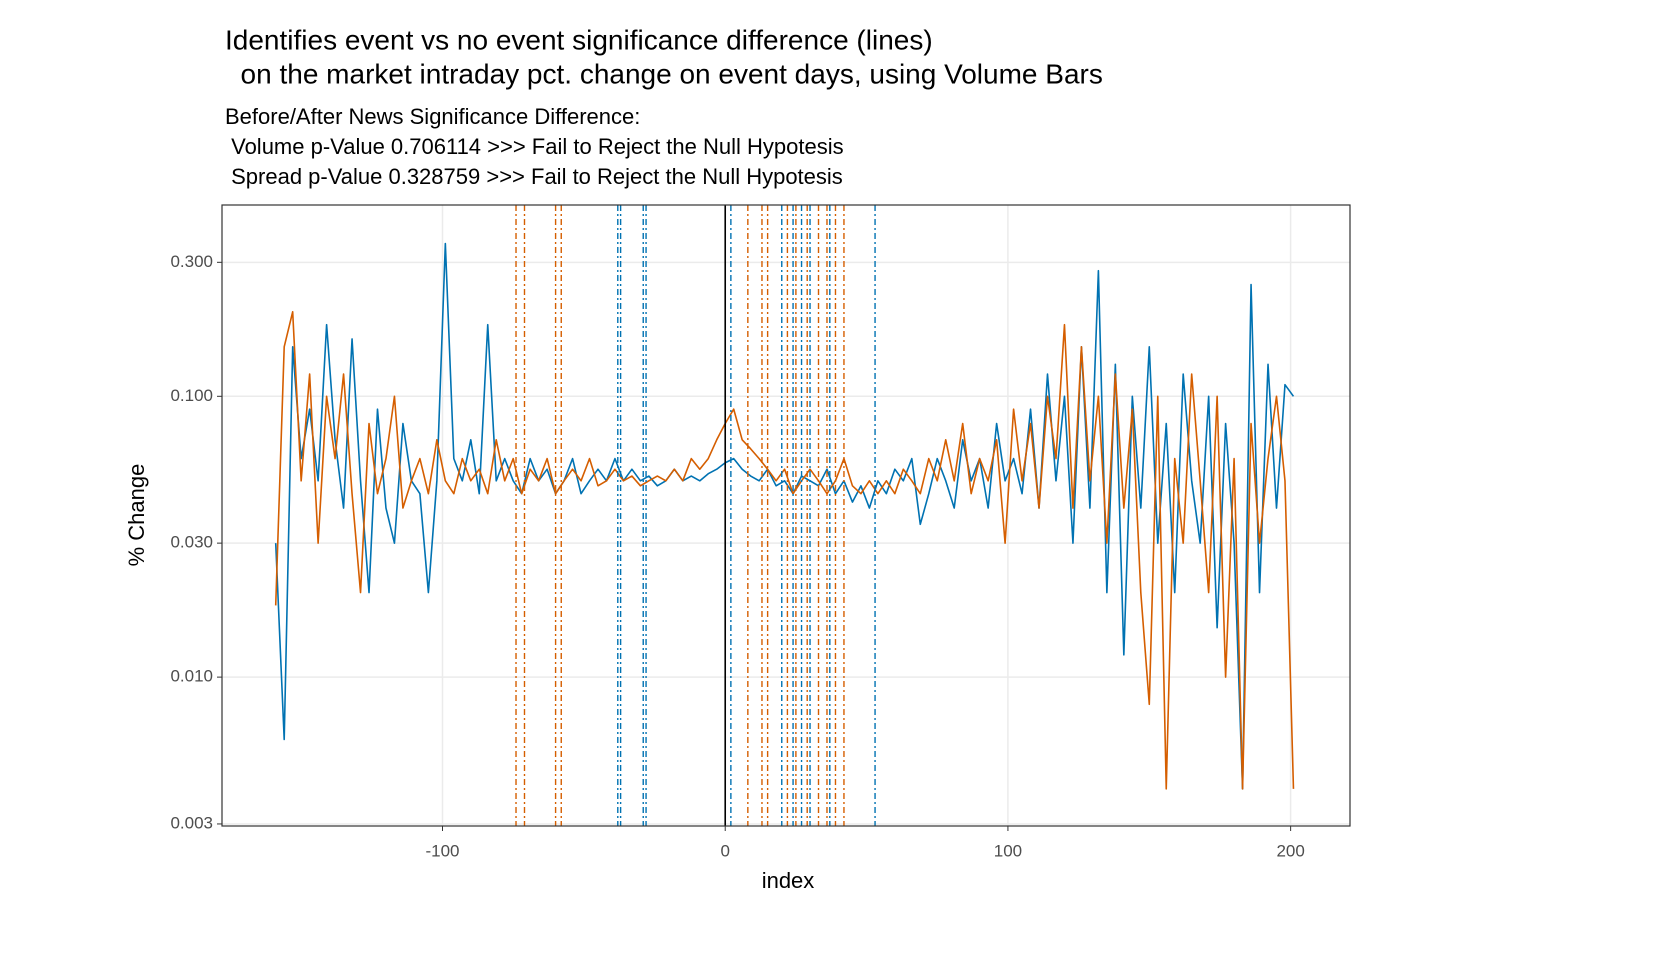  What do you see at coordinates (136, 515) in the screenshot?
I see `y-axis-label: % Change` at bounding box center [136, 515].